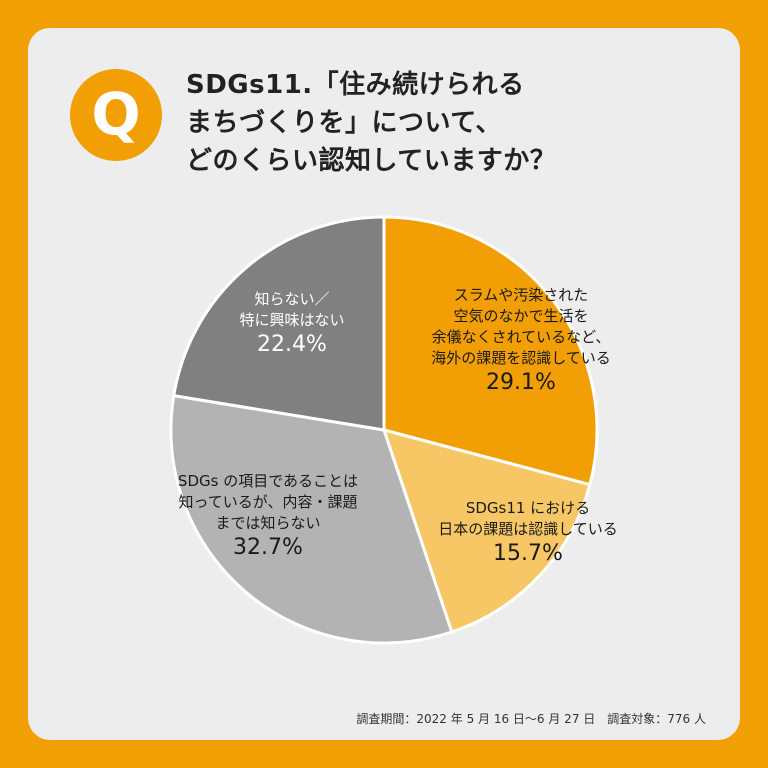 This screenshot has width=768, height=768. Describe the element at coordinates (268, 481) in the screenshot. I see `slice-label-3-line-1: SDGs の項目であることは` at that location.